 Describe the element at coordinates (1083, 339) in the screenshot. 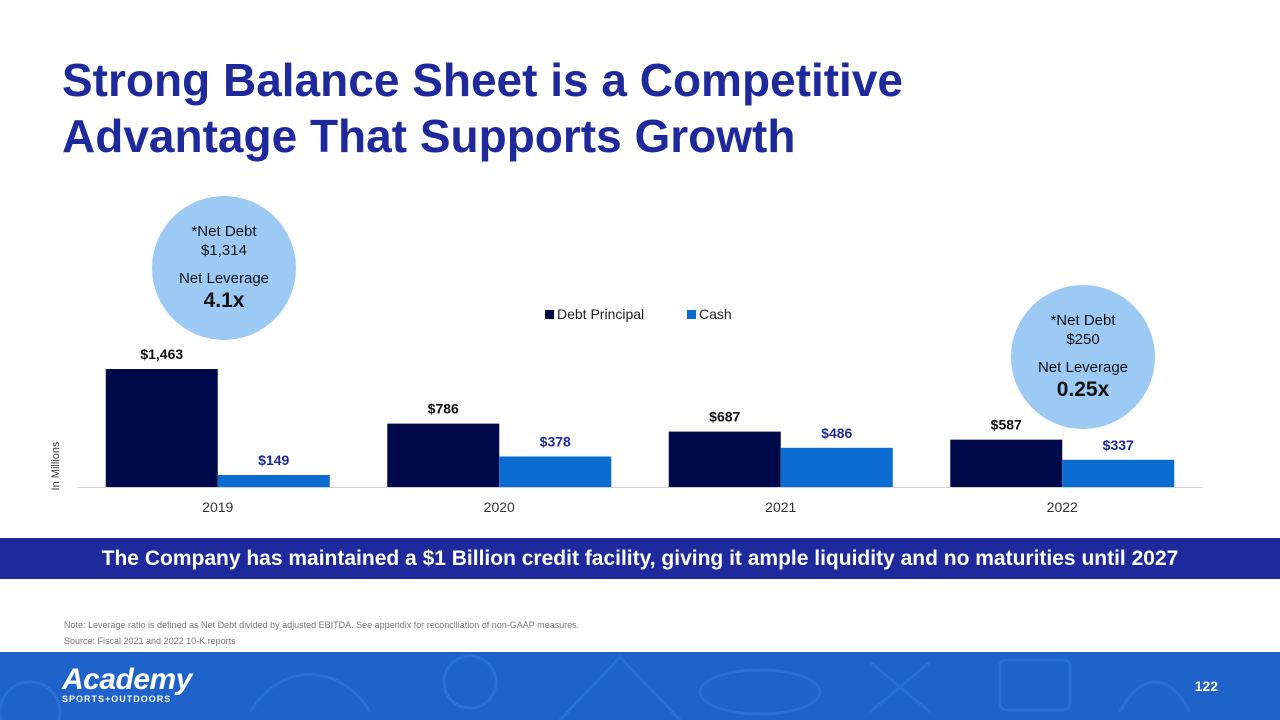

I see `net-debt-value: $250` at that location.